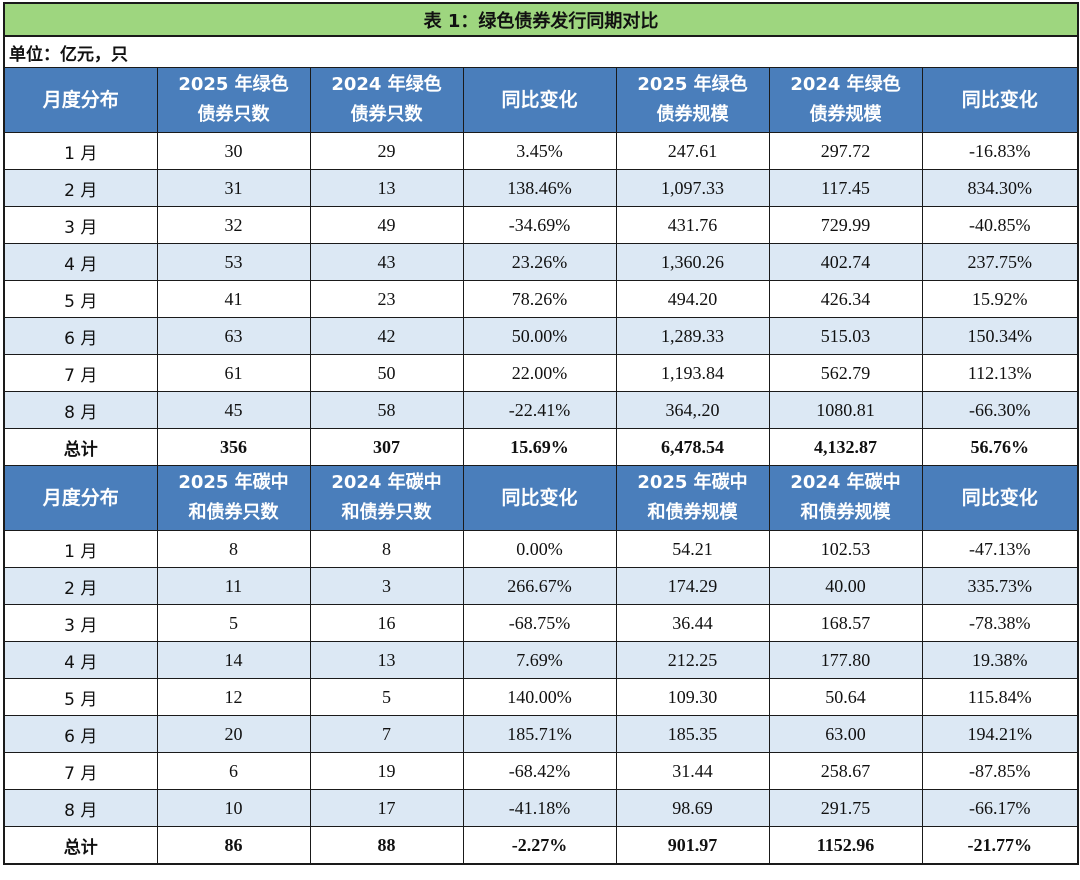 This screenshot has height=880, width=1080. What do you see at coordinates (233, 586) in the screenshot?
I see `value-cell: 11` at bounding box center [233, 586].